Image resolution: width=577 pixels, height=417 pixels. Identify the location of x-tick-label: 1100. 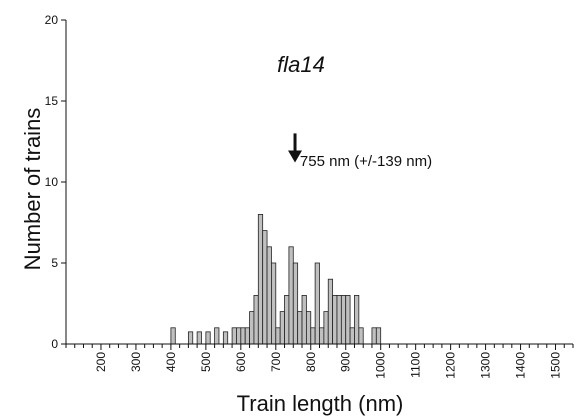
(416, 365).